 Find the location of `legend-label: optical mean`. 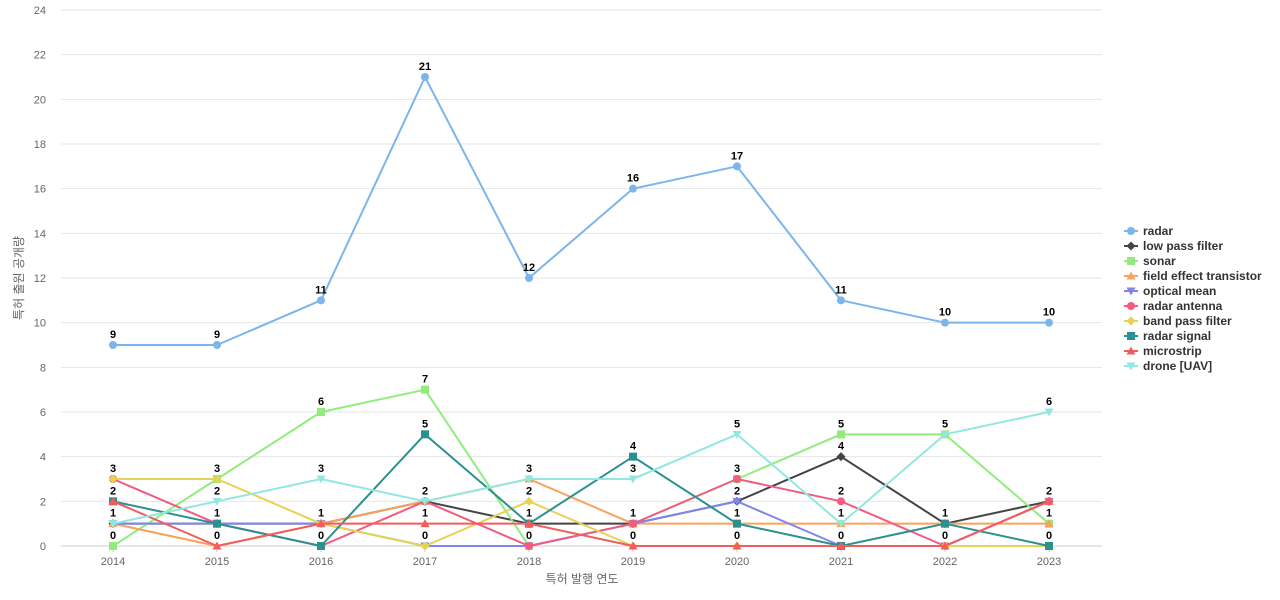

legend-label: optical mean is located at coordinates (1179, 291).